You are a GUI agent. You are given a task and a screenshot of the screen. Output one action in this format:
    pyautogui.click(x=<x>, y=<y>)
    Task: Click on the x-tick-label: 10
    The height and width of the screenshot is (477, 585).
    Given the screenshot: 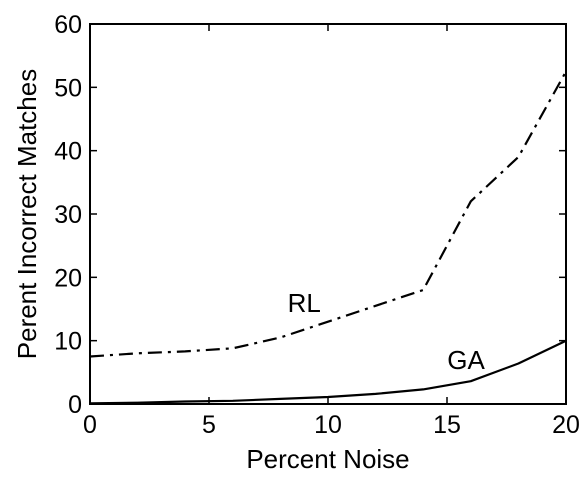 What is the action you would take?
    pyautogui.click(x=328, y=425)
    